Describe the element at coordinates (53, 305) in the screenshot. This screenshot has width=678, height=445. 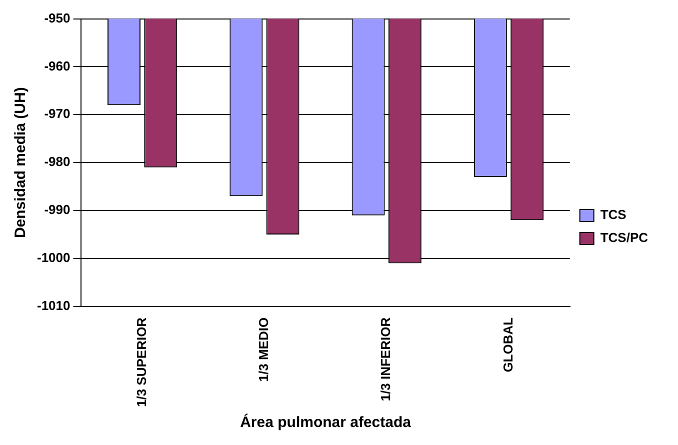
I see `y-tick-label: -1010` at that location.